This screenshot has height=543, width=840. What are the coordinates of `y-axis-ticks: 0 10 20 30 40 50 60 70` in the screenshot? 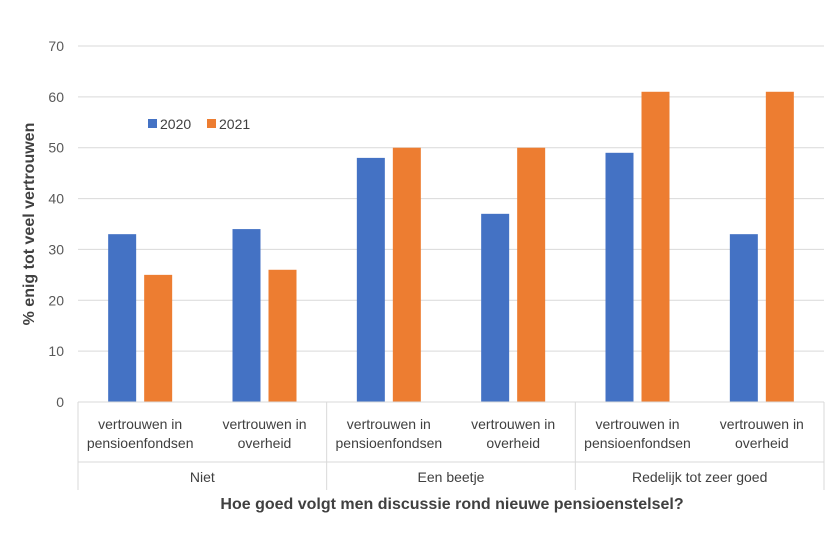 It's located at (56, 224).